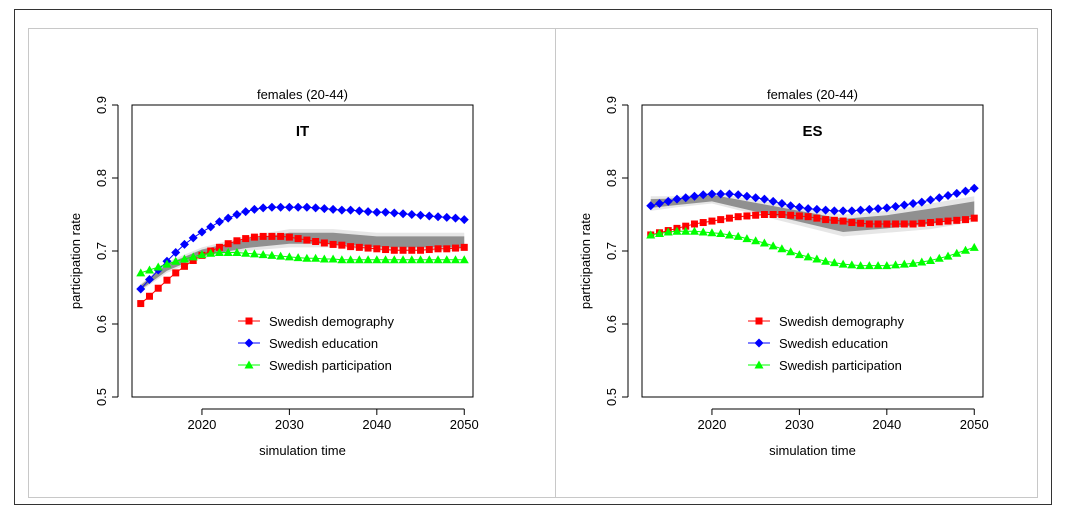 The width and height of the screenshot is (1067, 515). Describe the element at coordinates (611, 105) in the screenshot. I see `y-tick-label: 0.9` at that location.